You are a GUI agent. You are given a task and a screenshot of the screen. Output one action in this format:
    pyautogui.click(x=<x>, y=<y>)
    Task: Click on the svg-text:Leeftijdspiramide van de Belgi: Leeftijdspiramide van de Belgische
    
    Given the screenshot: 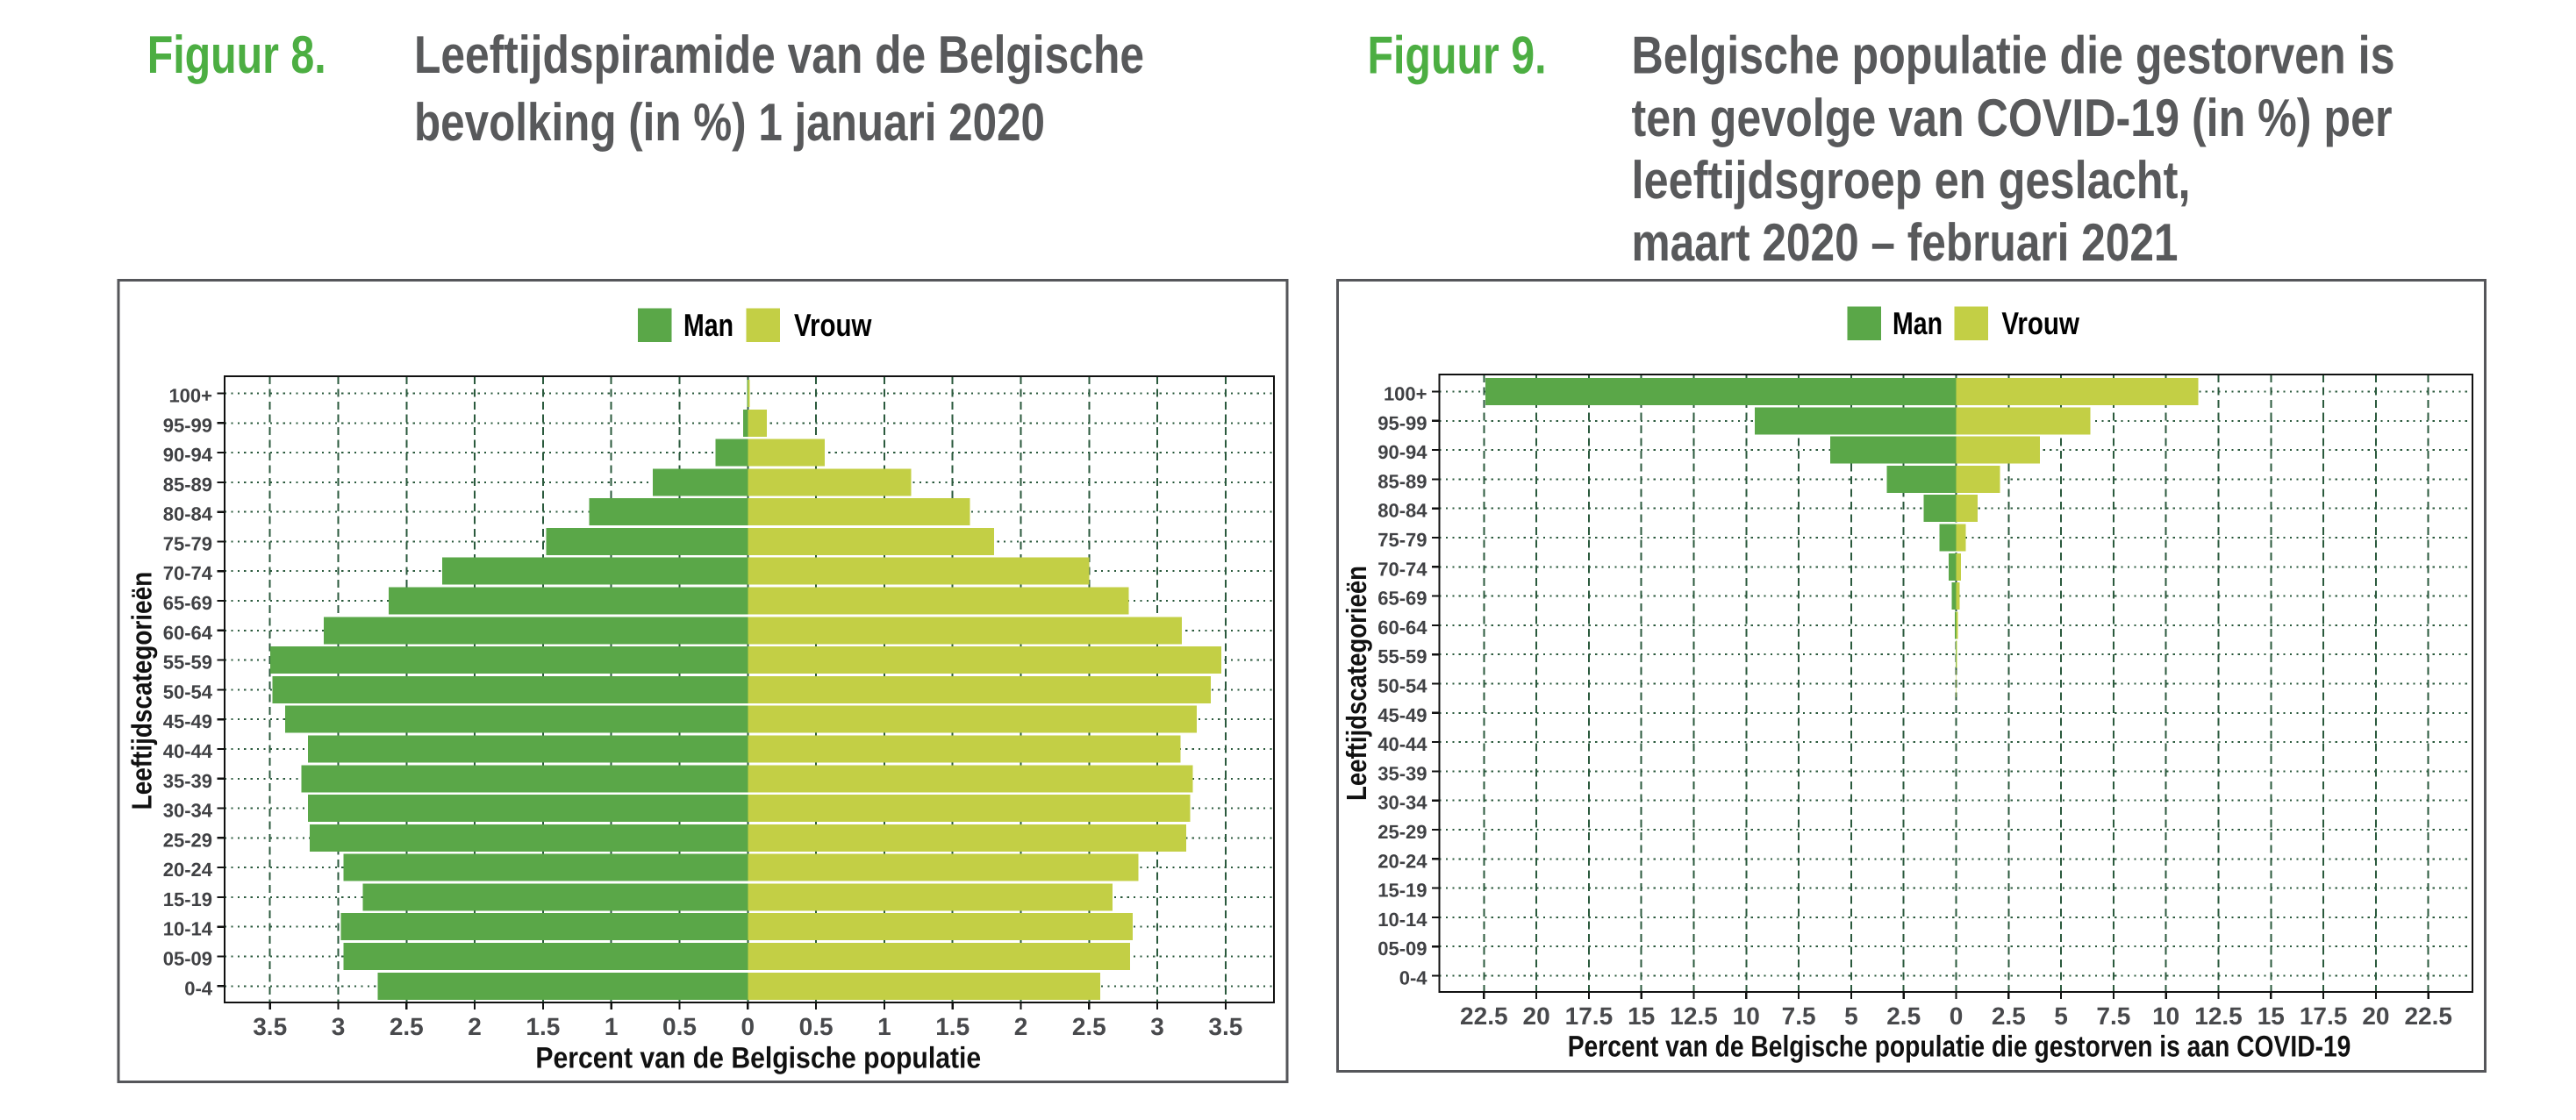 What is the action you would take?
    pyautogui.click(x=779, y=55)
    